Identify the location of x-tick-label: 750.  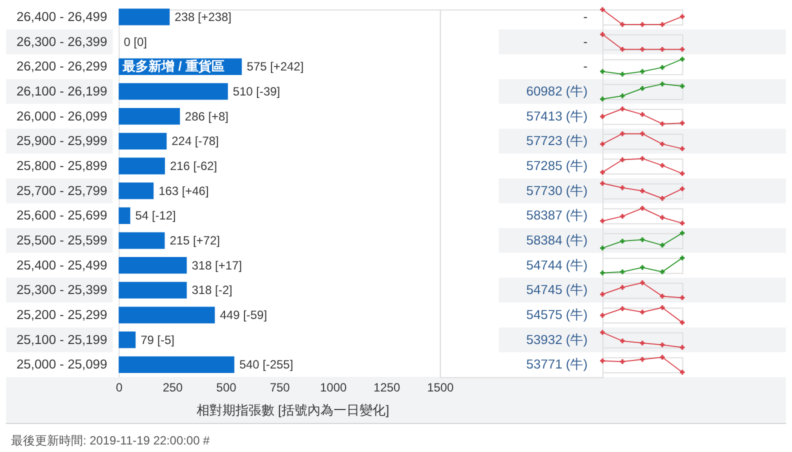
(280, 387).